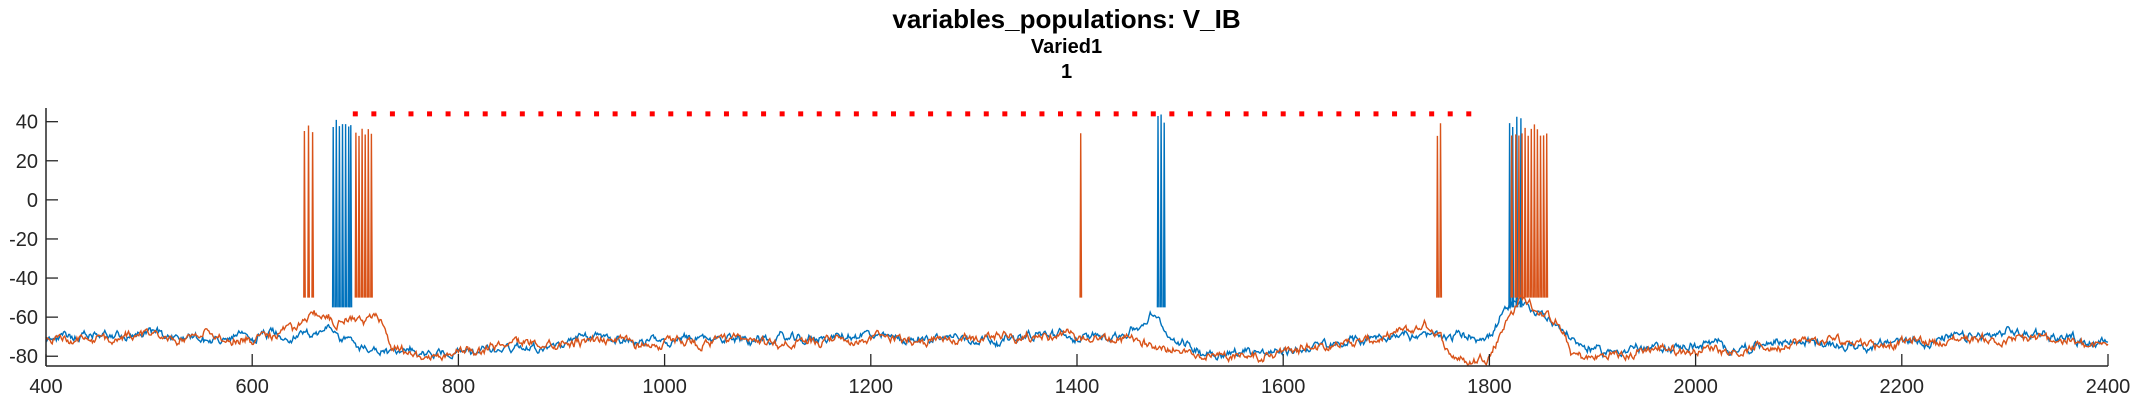  I want to click on x-tick-label: 1800, so click(1489, 387).